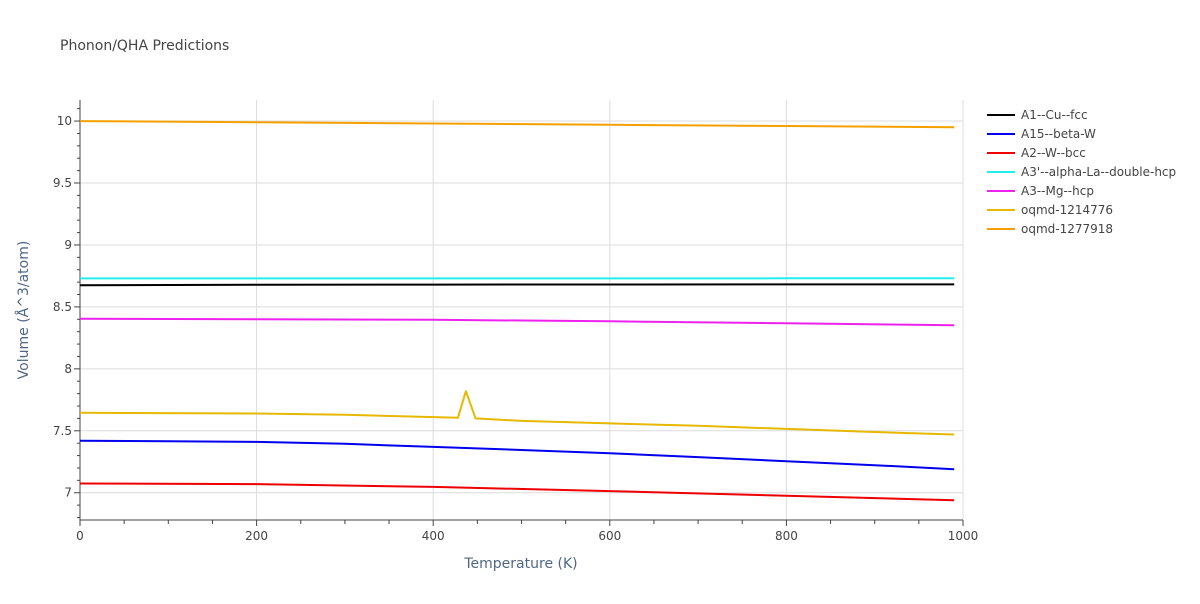 This screenshot has width=1200, height=604. What do you see at coordinates (68, 245) in the screenshot?
I see `y-tick-label: 9` at bounding box center [68, 245].